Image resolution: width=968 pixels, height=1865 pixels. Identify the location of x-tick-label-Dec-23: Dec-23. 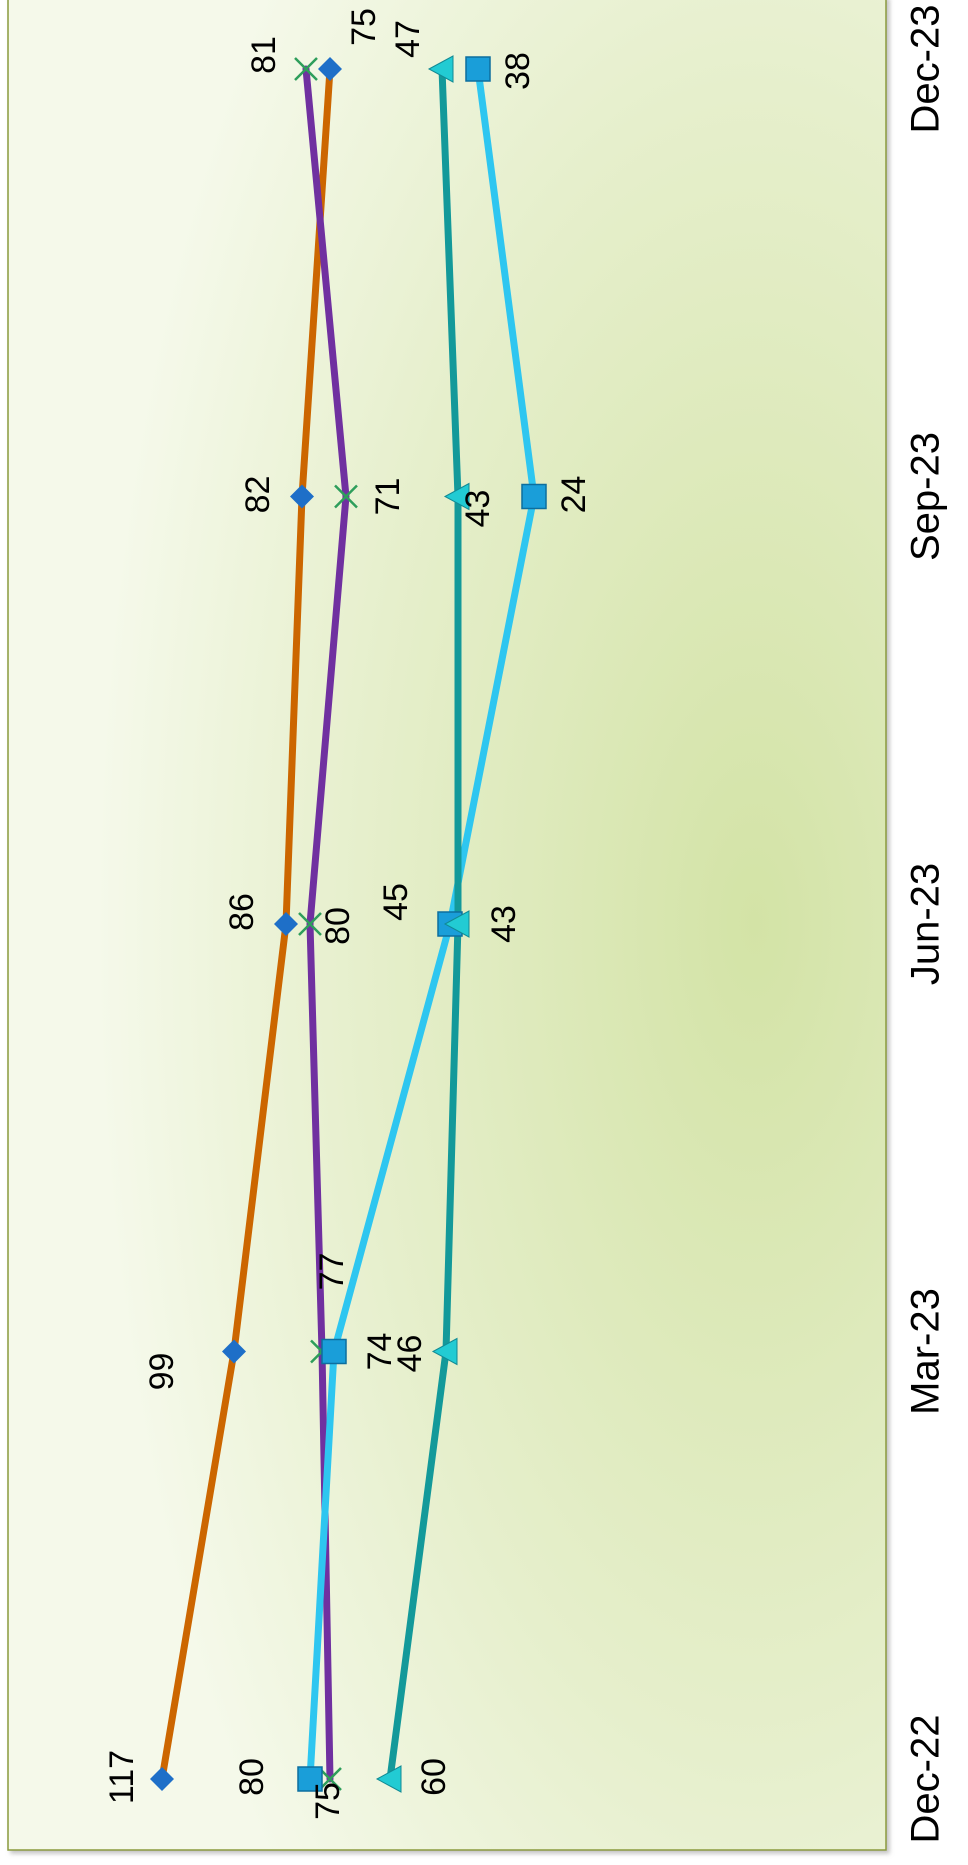
(926, 69).